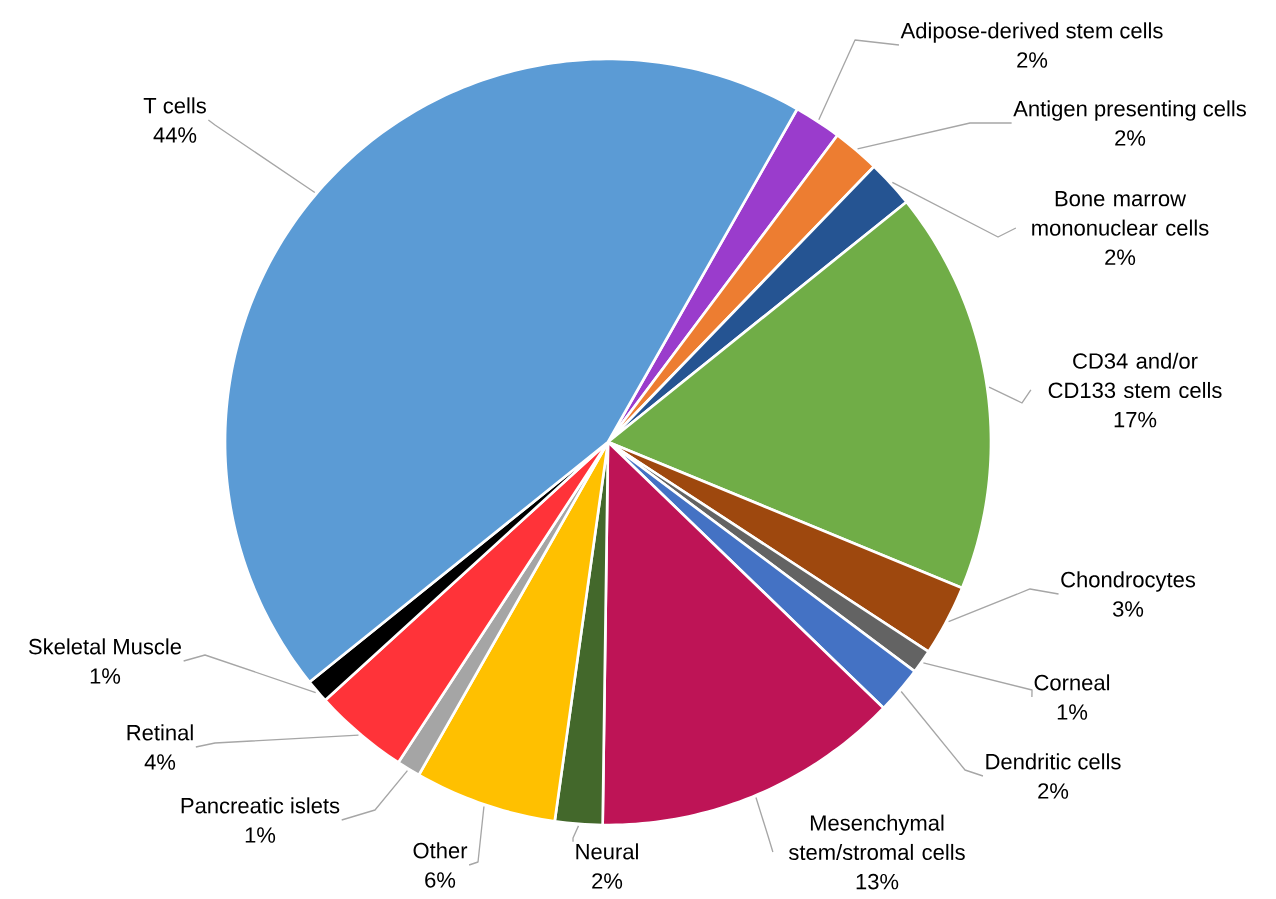 The image size is (1276, 899). Describe the element at coordinates (1120, 213) in the screenshot. I see `slice-label: Bone marrow mononuclear cells` at that location.